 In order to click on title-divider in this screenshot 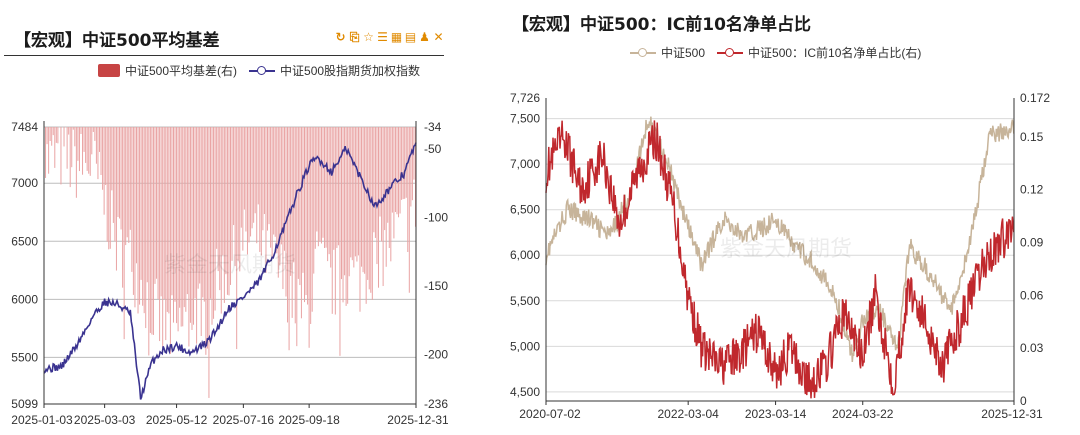, I will do `click(224, 55)`.